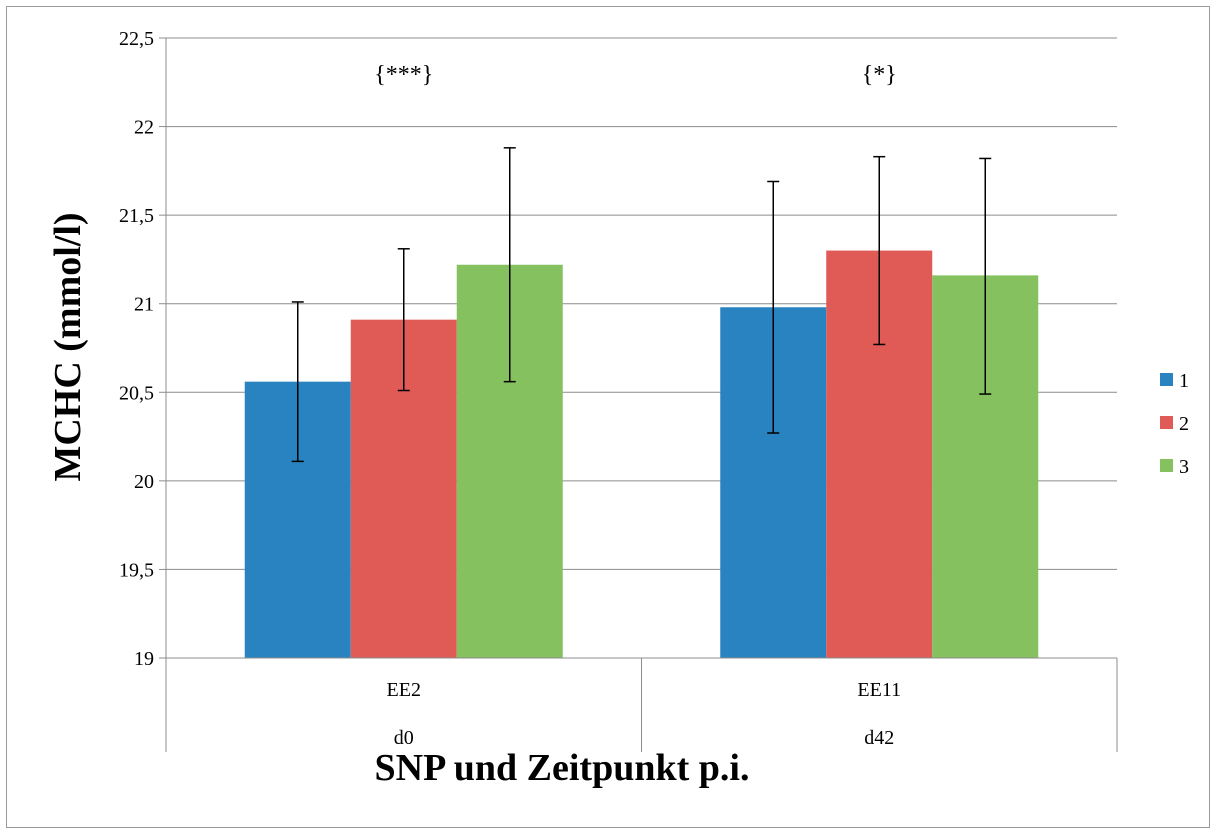 This screenshot has width=1217, height=834. Describe the element at coordinates (136, 570) in the screenshot. I see `y-tick-label: 19,5` at that location.